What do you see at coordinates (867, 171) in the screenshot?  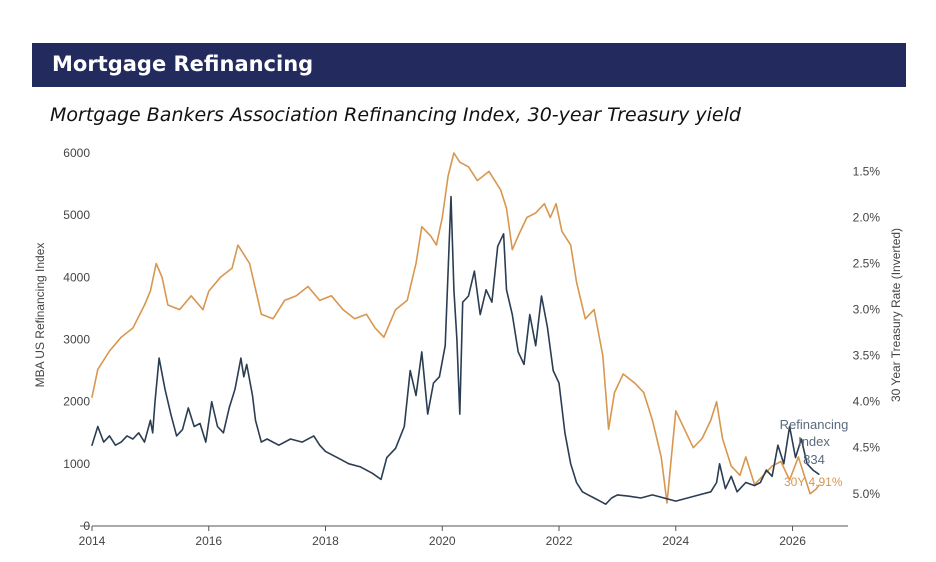 I see `y2-tick-label: 1.5%` at bounding box center [867, 171].